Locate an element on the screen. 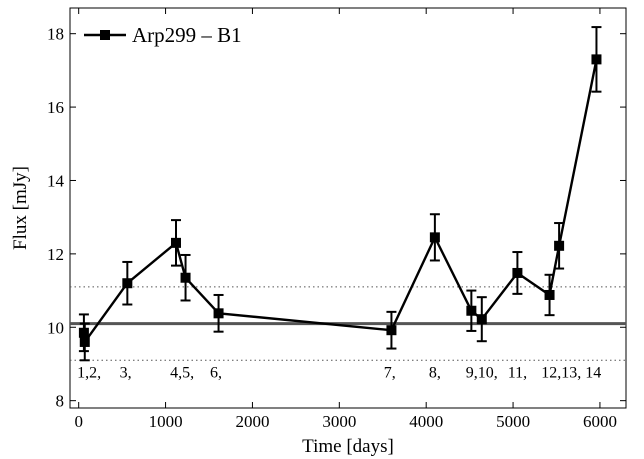 The image size is (644, 459). epoch-annotations: 1,2, 3, 4,5, 6, 7, 8, 9,10, 11, 12,13, 14 is located at coordinates (339, 372).